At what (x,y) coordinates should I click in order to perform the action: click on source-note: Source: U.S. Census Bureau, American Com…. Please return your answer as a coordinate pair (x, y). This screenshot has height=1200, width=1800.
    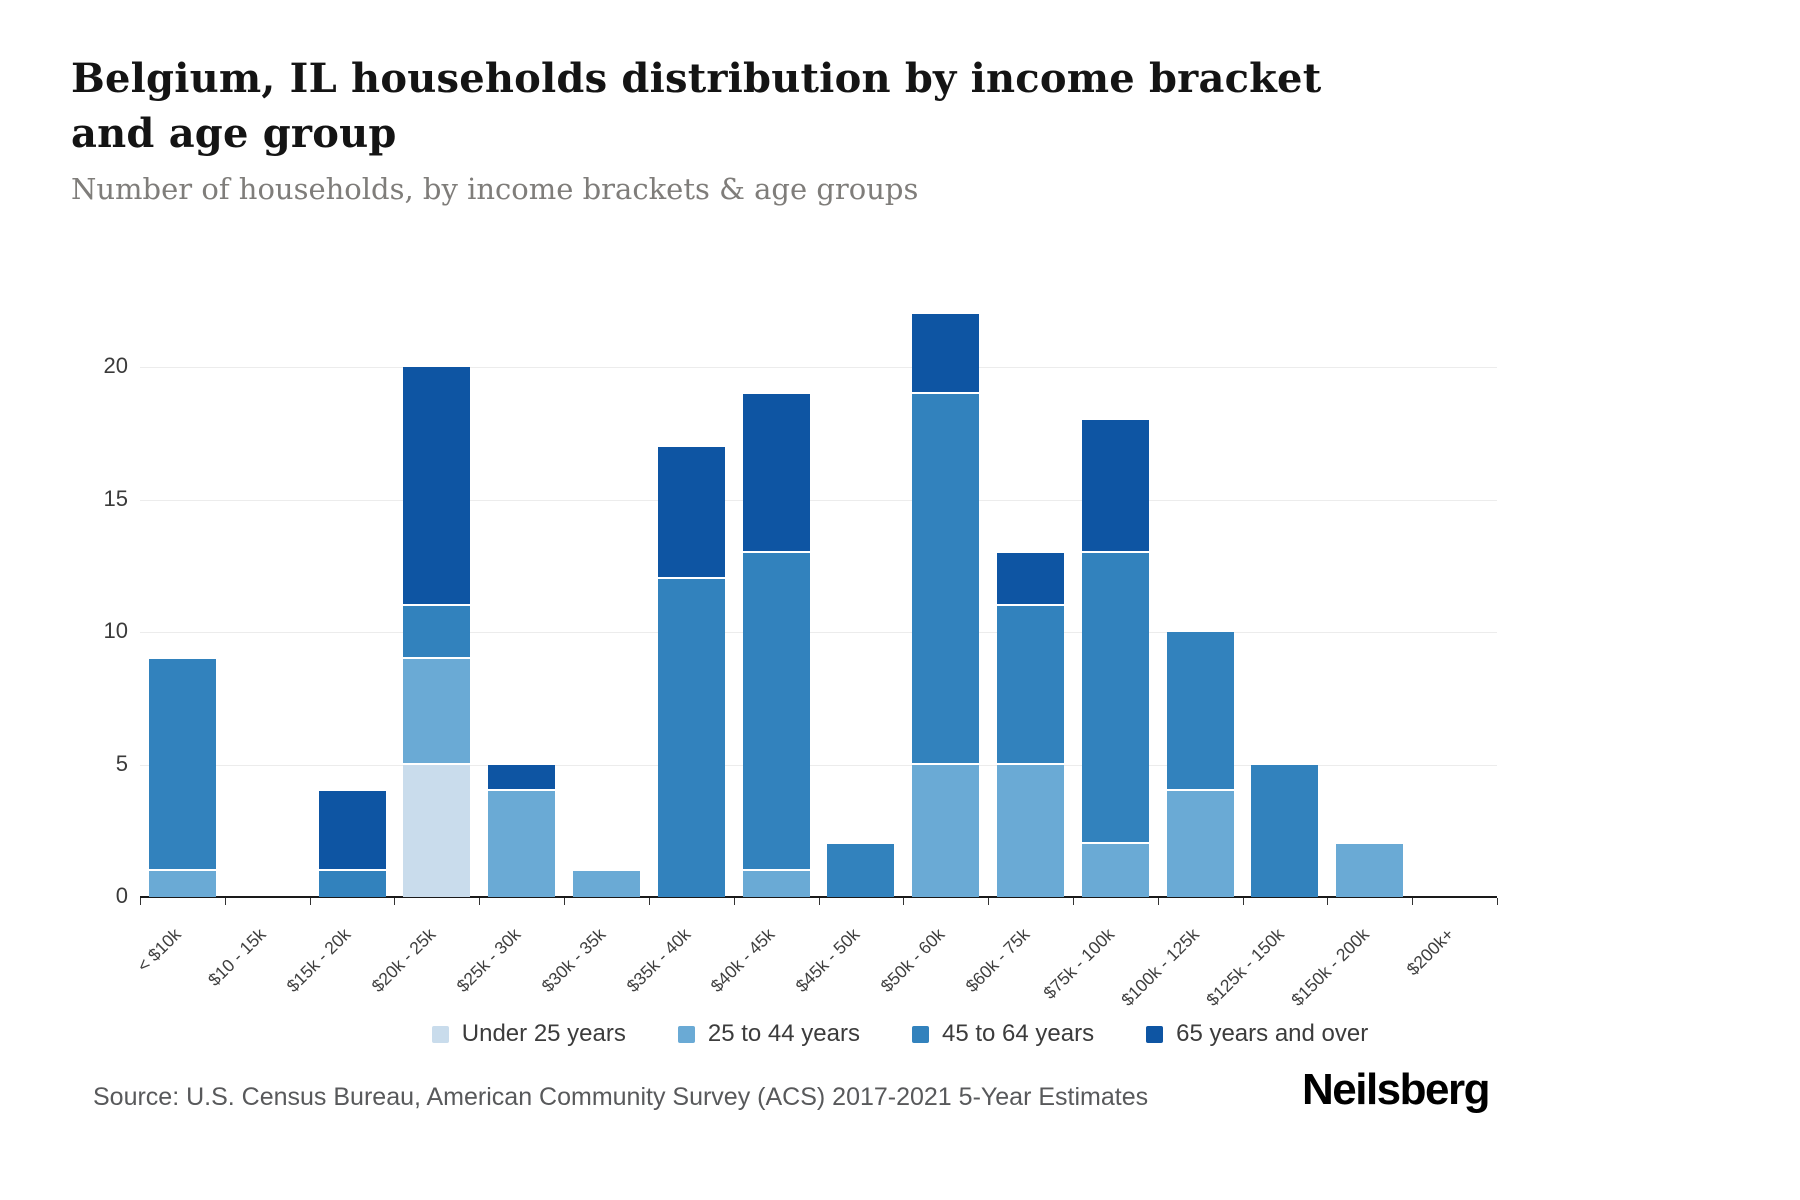
    Looking at the image, I should click on (621, 1097).